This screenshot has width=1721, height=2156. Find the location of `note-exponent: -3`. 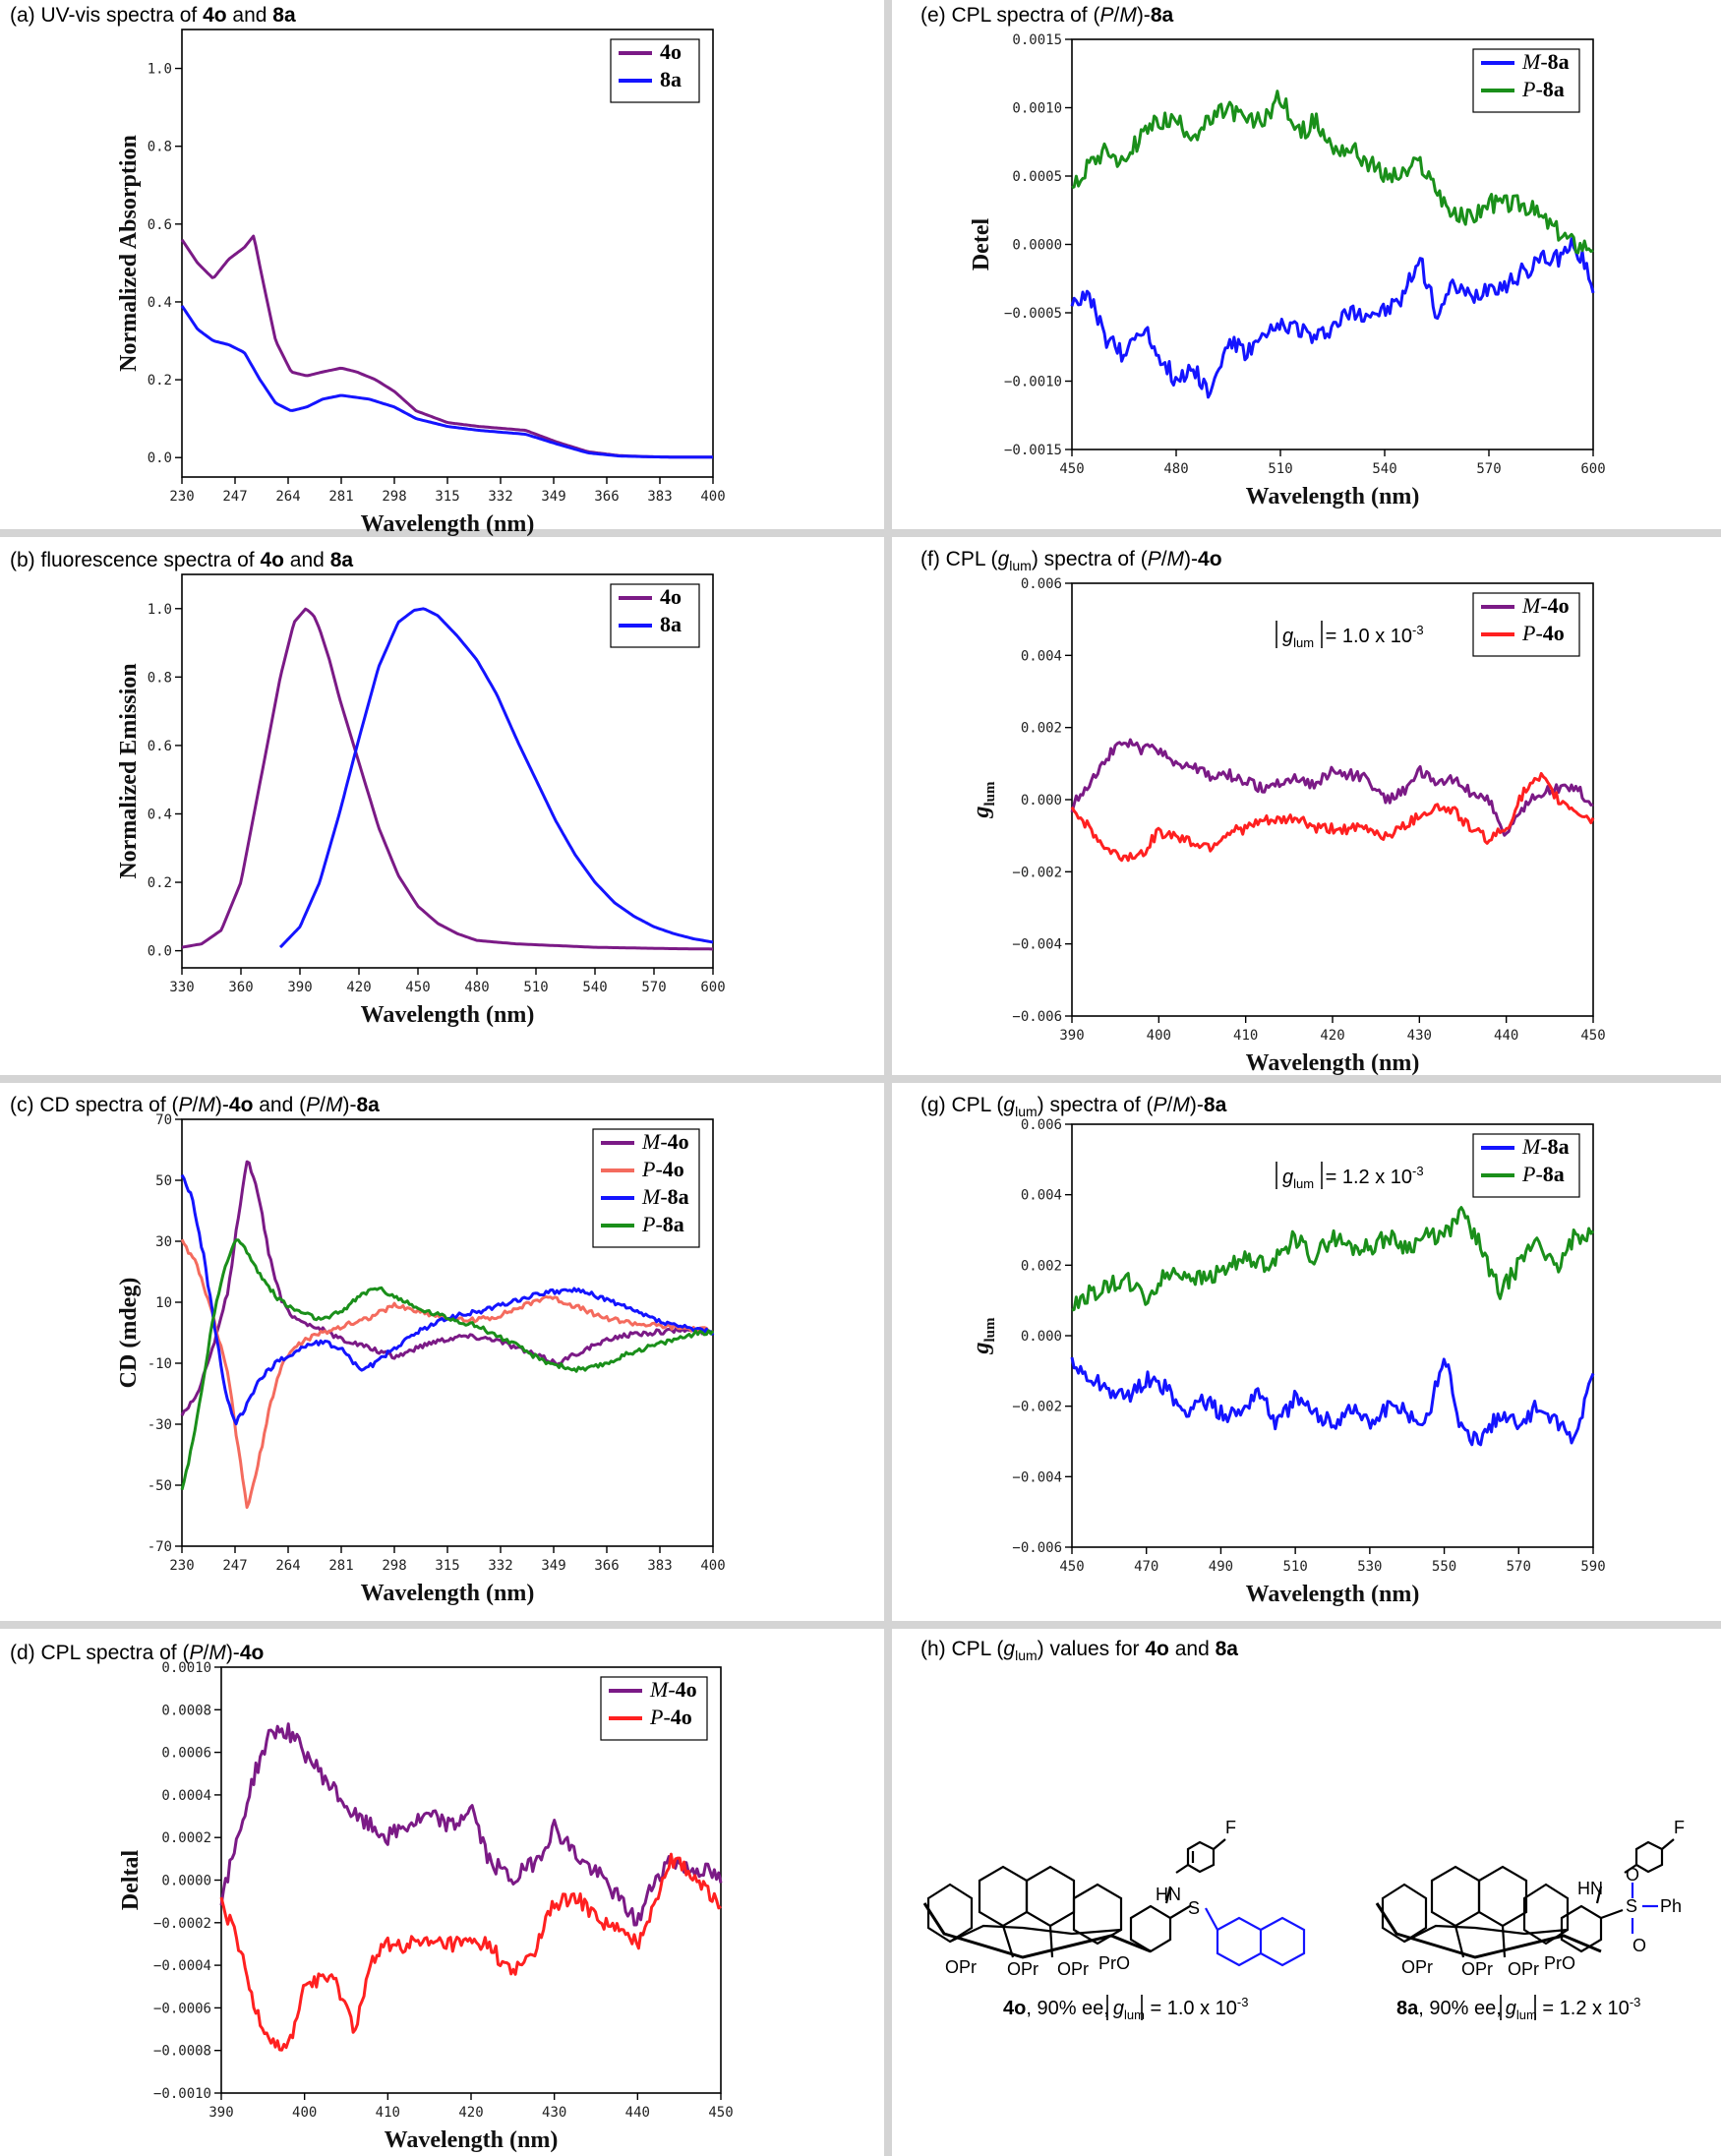

note-exponent: -3 is located at coordinates (1418, 1171).